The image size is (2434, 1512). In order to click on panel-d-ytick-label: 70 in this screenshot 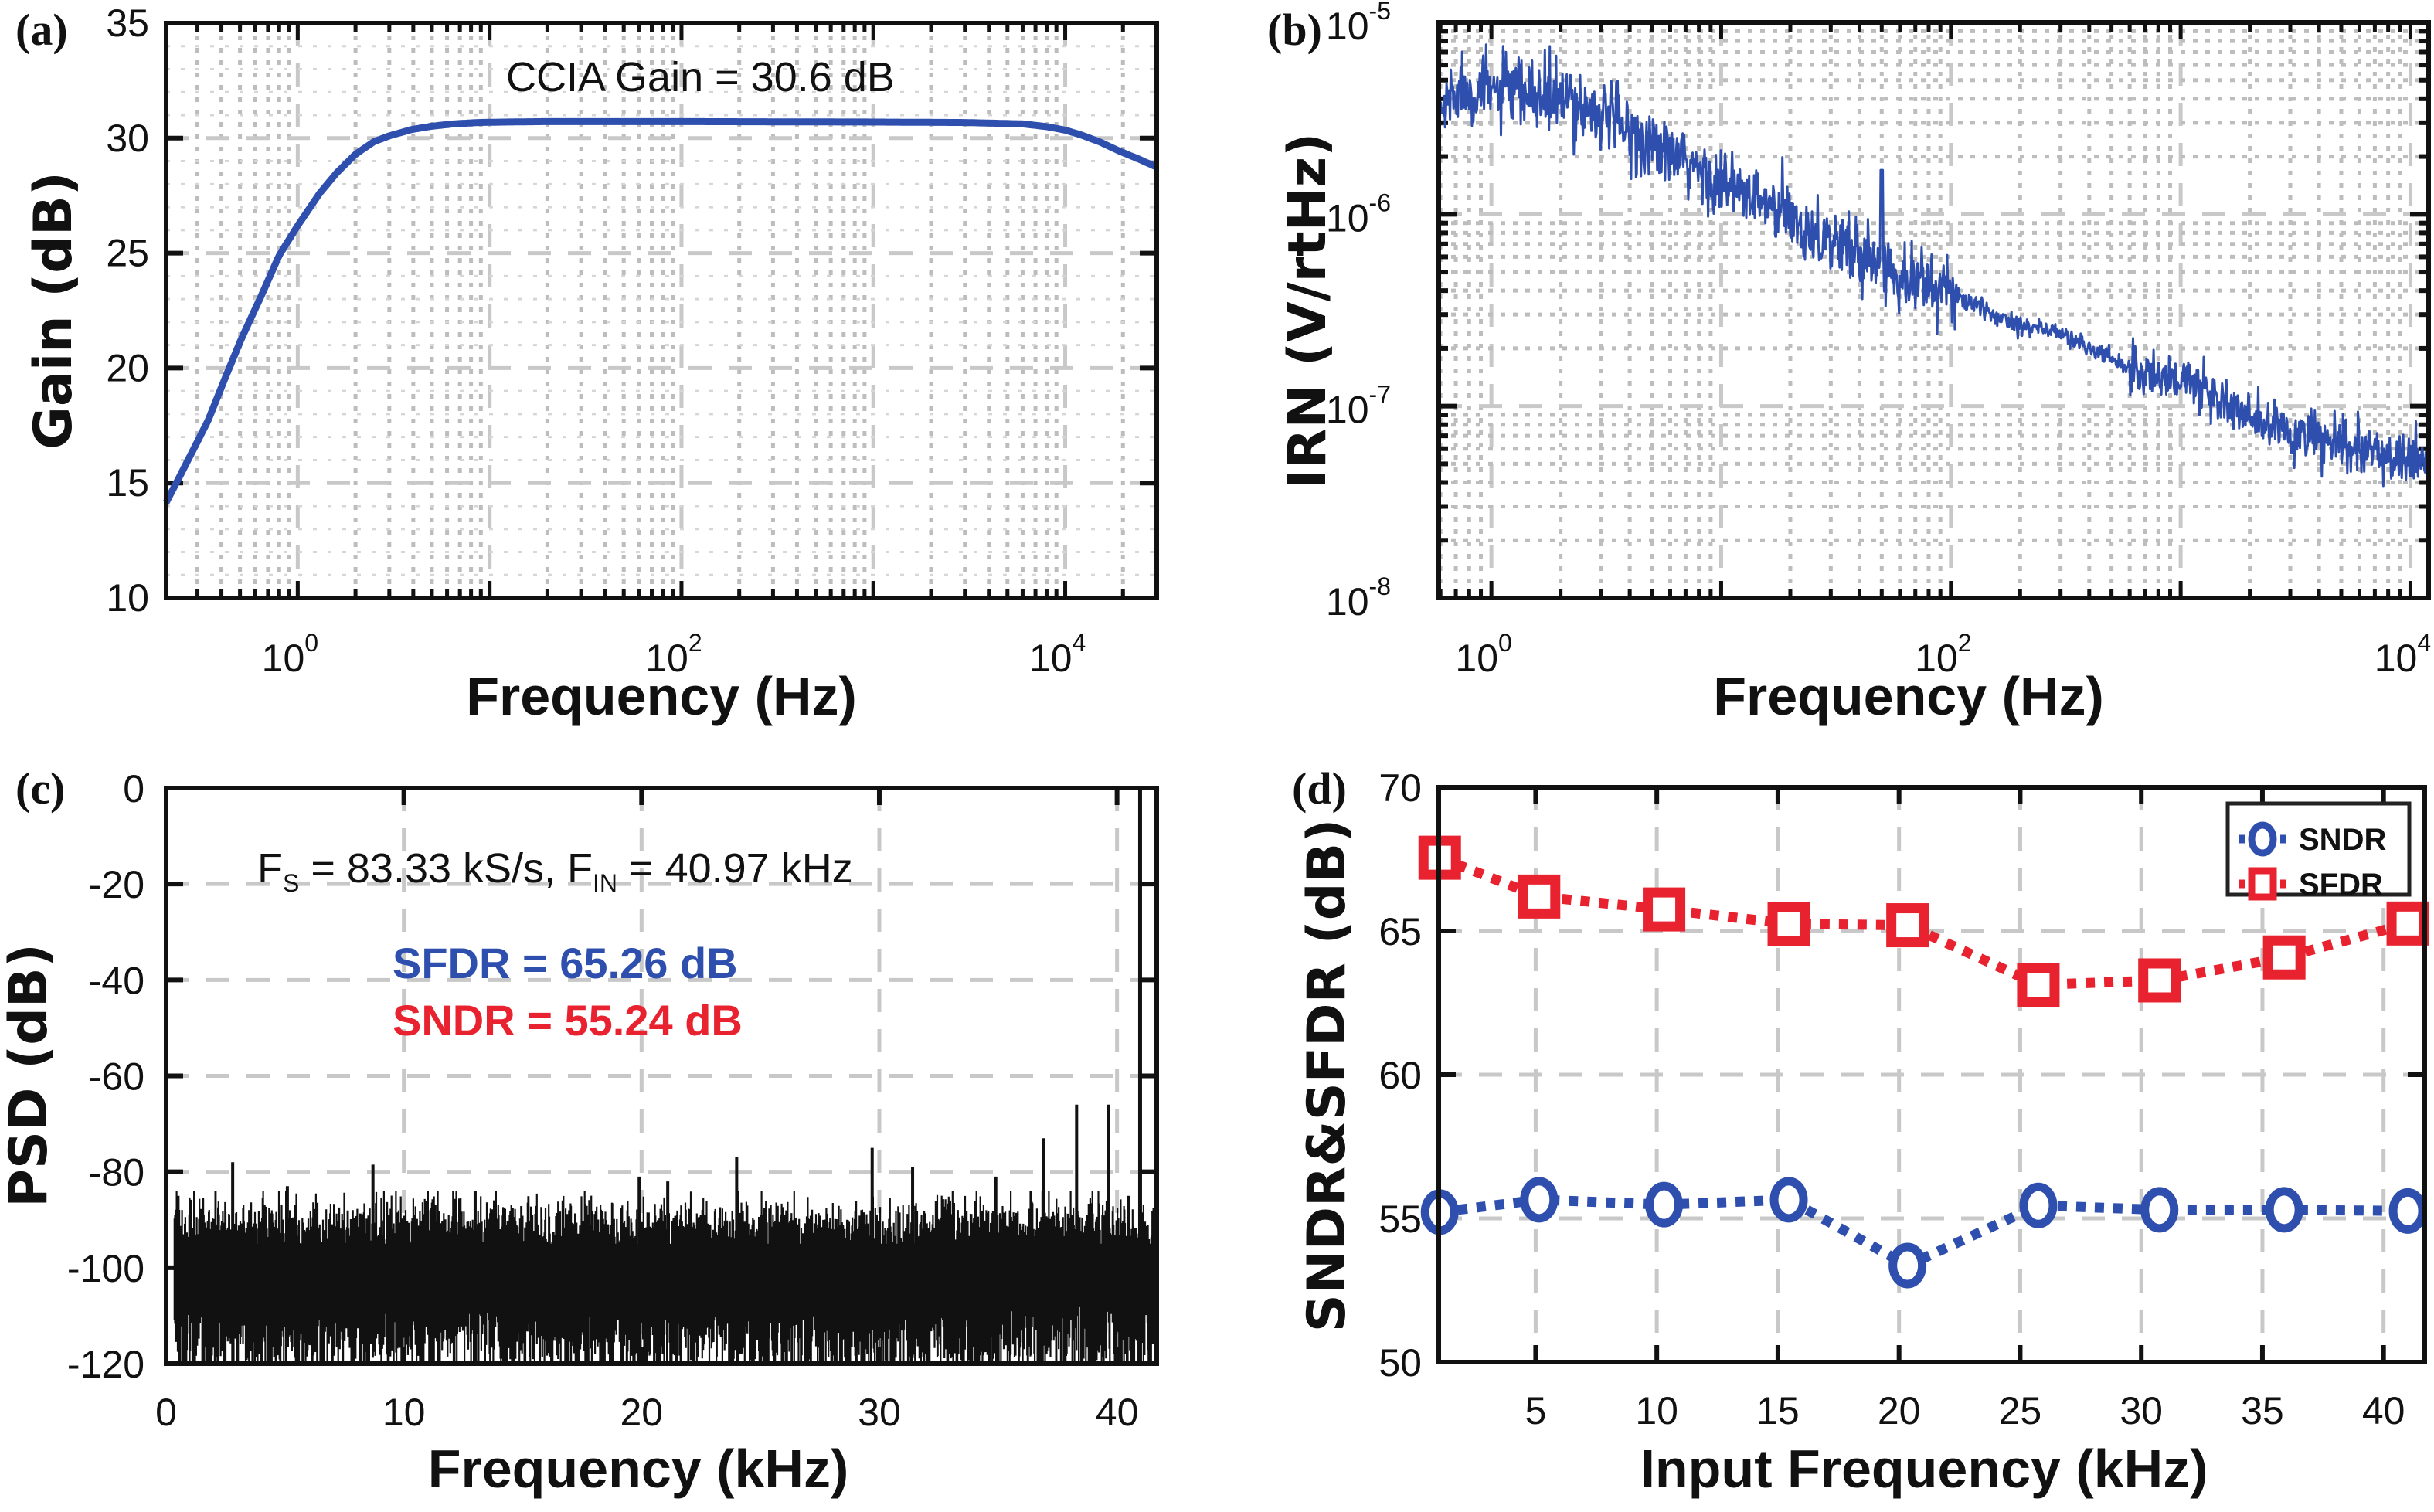, I will do `click(1400, 788)`.